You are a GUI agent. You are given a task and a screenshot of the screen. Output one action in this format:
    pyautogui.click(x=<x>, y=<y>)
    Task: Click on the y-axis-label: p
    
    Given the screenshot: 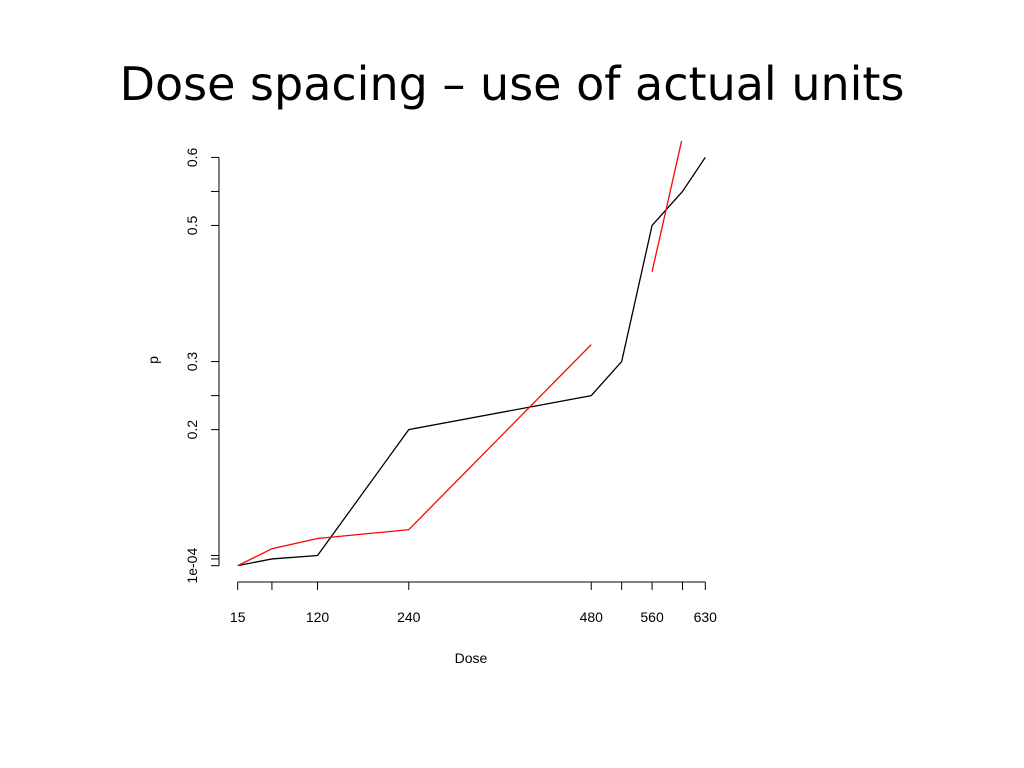 What is the action you would take?
    pyautogui.click(x=153, y=360)
    